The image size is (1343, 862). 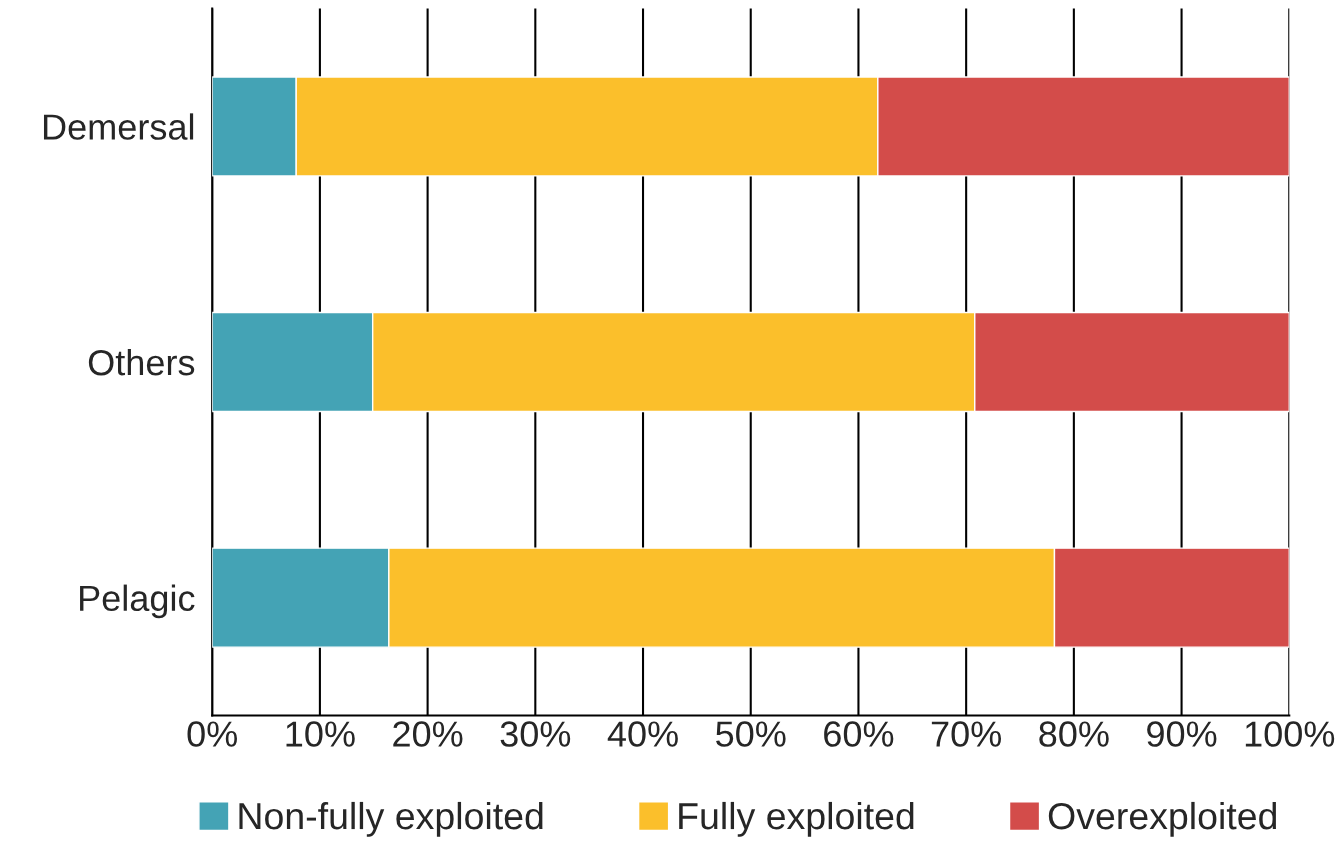 What do you see at coordinates (118, 126) in the screenshot?
I see `y-tick-label: Demersal` at bounding box center [118, 126].